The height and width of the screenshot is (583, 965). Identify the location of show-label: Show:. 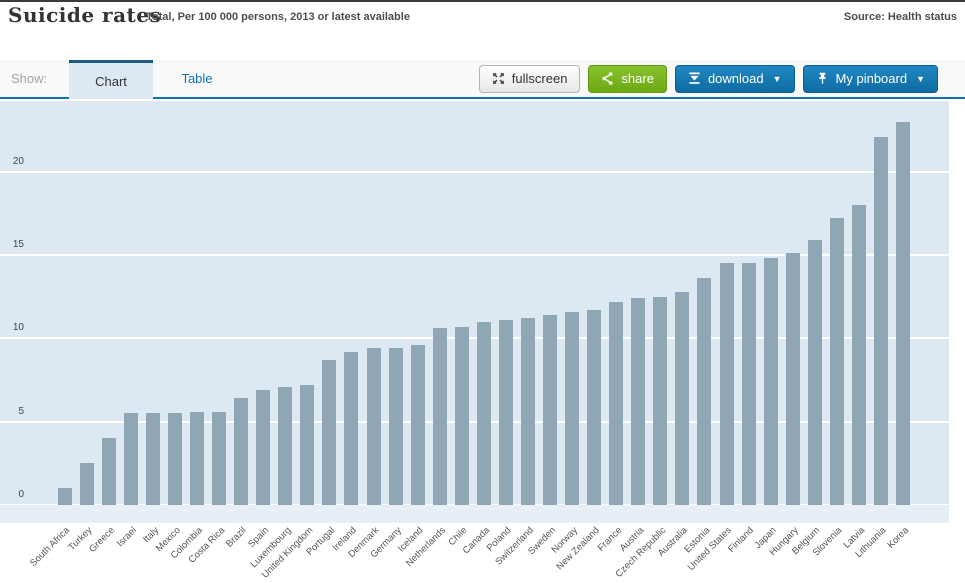
(29, 78).